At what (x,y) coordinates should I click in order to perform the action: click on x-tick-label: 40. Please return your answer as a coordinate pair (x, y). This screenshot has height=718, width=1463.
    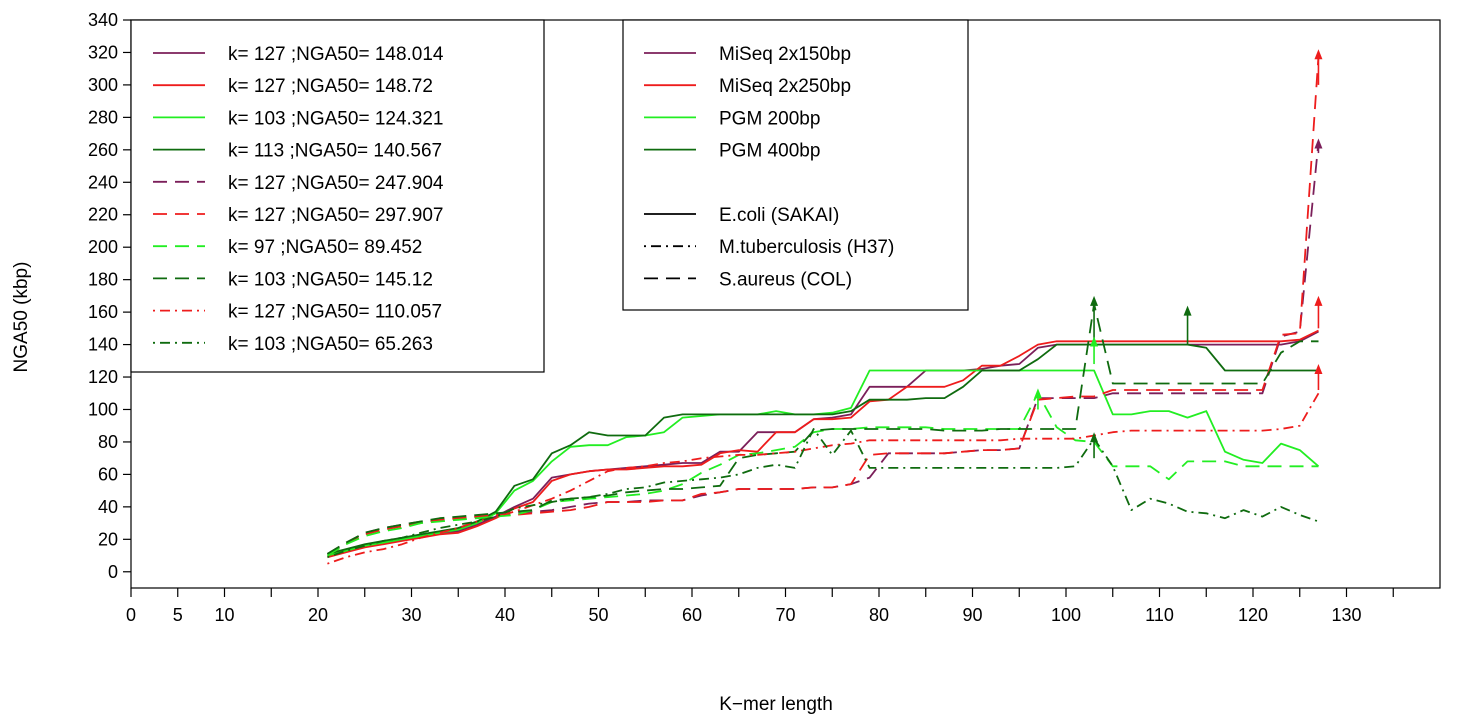
    Looking at the image, I should click on (505, 615).